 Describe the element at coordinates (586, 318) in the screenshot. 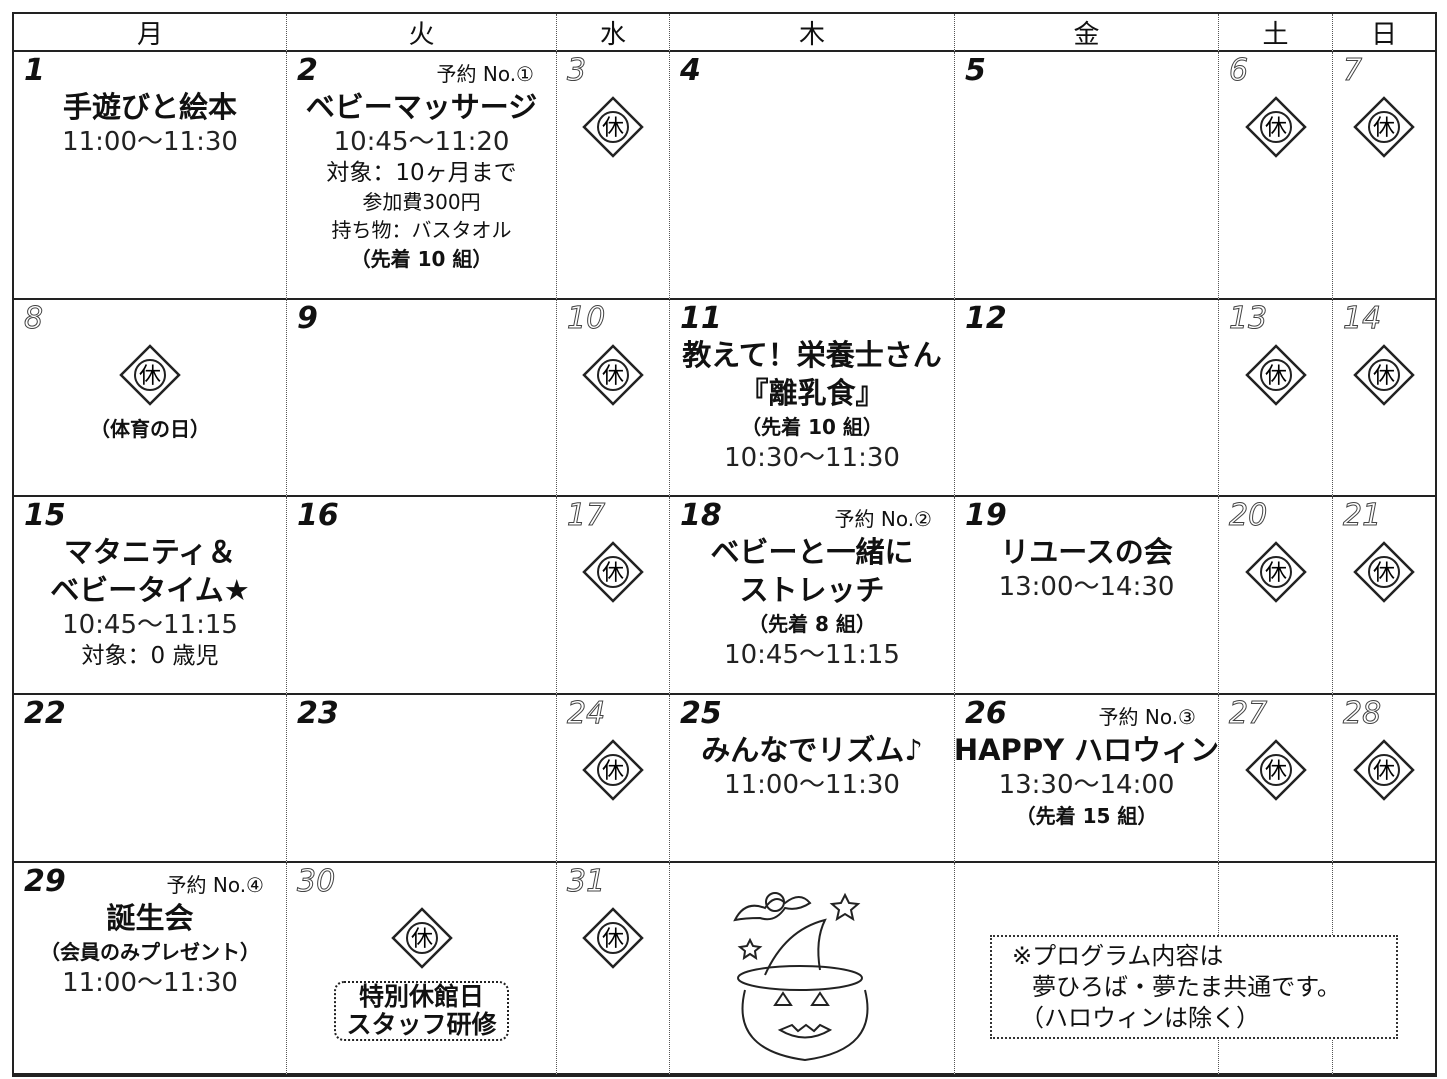

I see `day-number: 10` at that location.